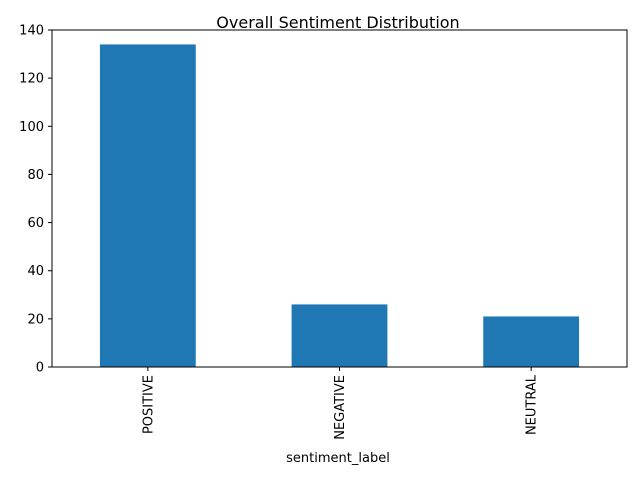 Image resolution: width=640 pixels, height=484 pixels. I want to click on x-tick-label-positive: POSITIVE, so click(148, 404).